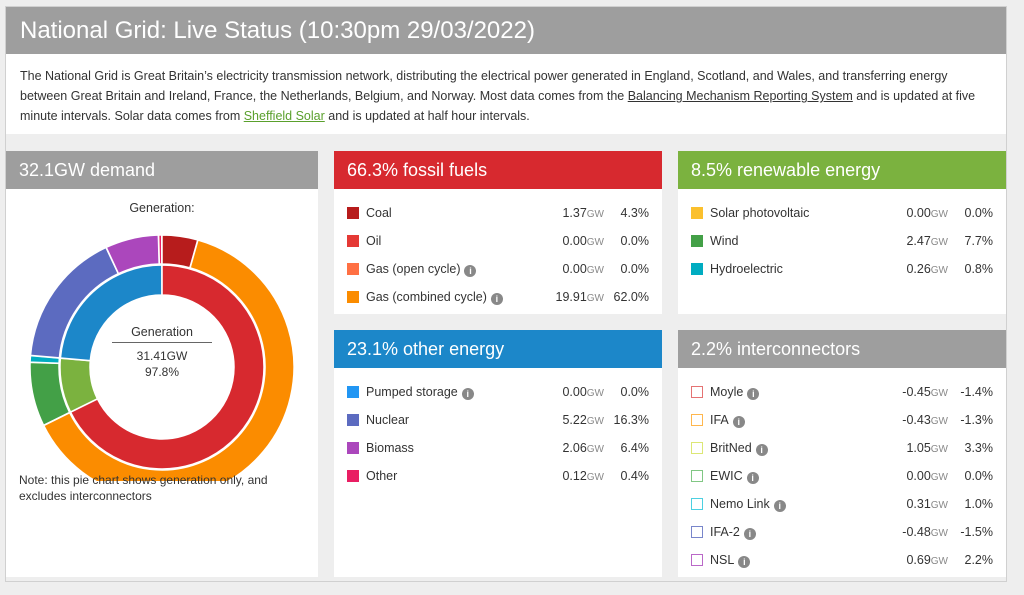  I want to click on fossil-fuels-title: 66.3% fossil fuels, so click(498, 170).